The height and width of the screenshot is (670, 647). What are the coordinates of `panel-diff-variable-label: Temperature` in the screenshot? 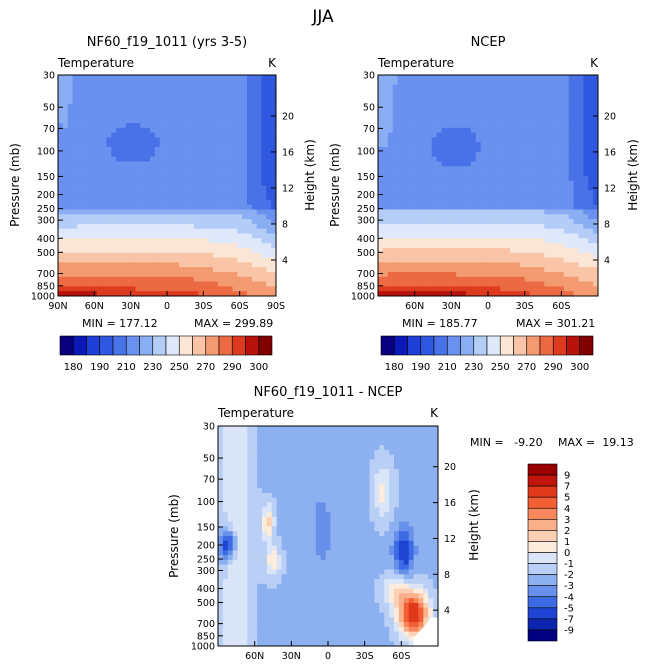 It's located at (255, 413).